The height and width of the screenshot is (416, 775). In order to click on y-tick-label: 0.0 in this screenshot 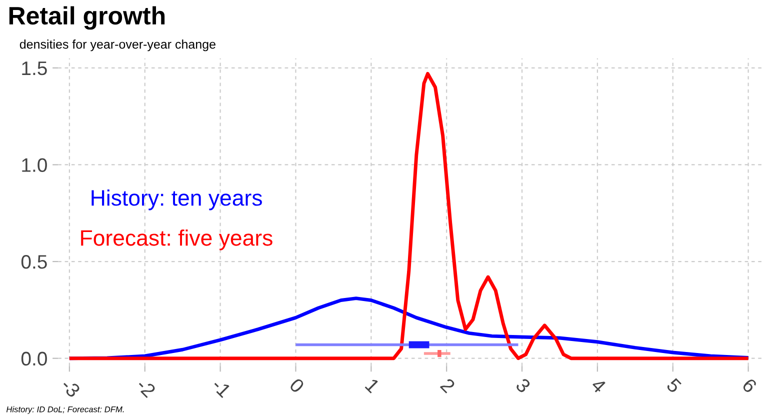, I will do `click(34, 359)`.